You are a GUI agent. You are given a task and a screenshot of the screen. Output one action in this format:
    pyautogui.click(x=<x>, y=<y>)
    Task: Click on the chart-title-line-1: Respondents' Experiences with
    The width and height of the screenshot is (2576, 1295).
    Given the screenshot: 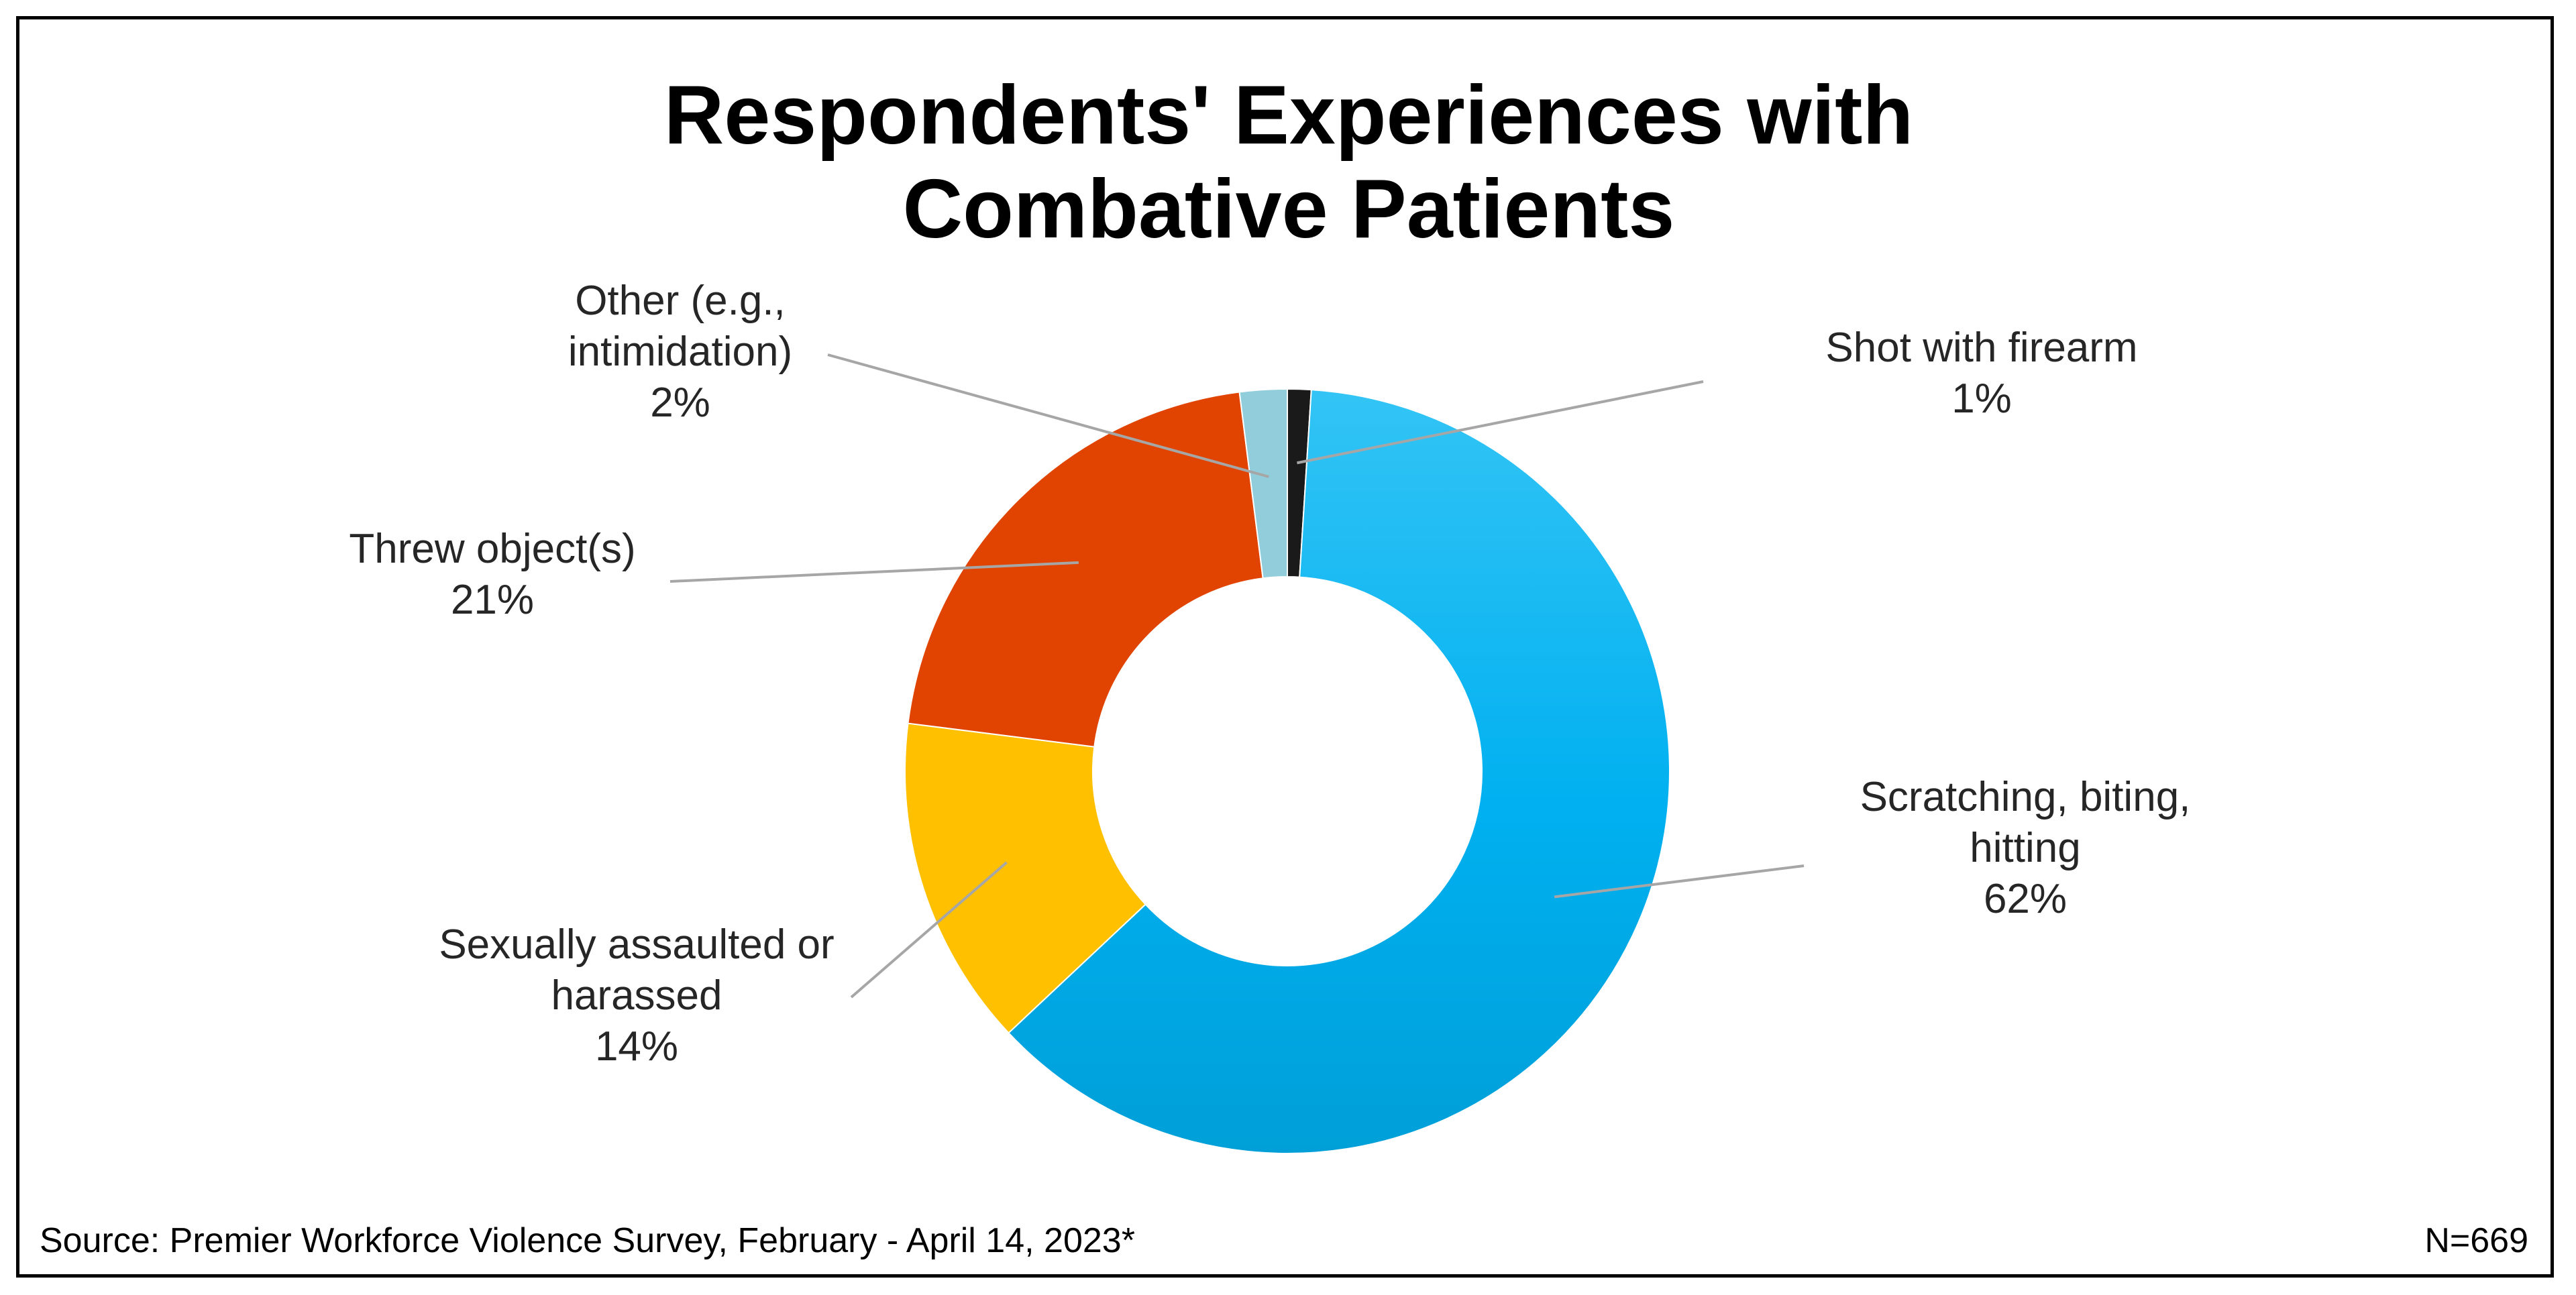 What is the action you would take?
    pyautogui.click(x=1288, y=116)
    